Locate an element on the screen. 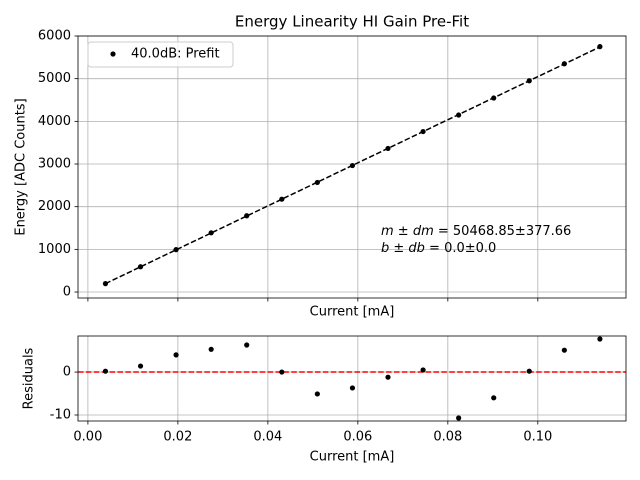 The width and height of the screenshot is (640, 480). y-tick-label: 6000 is located at coordinates (54, 36).